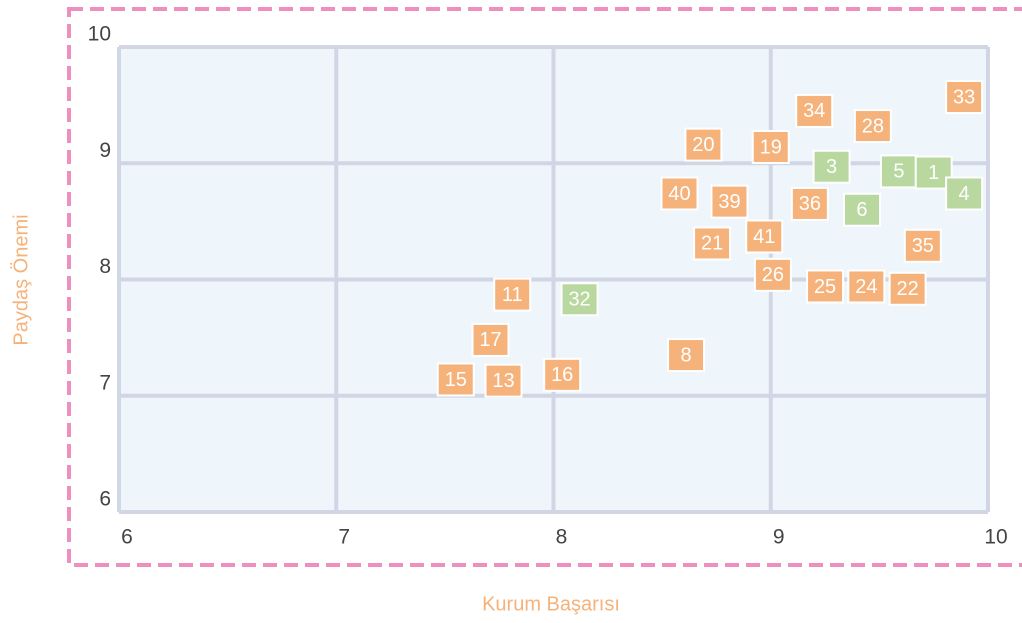 Image resolution: width=1022 pixels, height=623 pixels. Describe the element at coordinates (21, 279) in the screenshot. I see `y-axis-title: Paydaş Önemi` at that location.